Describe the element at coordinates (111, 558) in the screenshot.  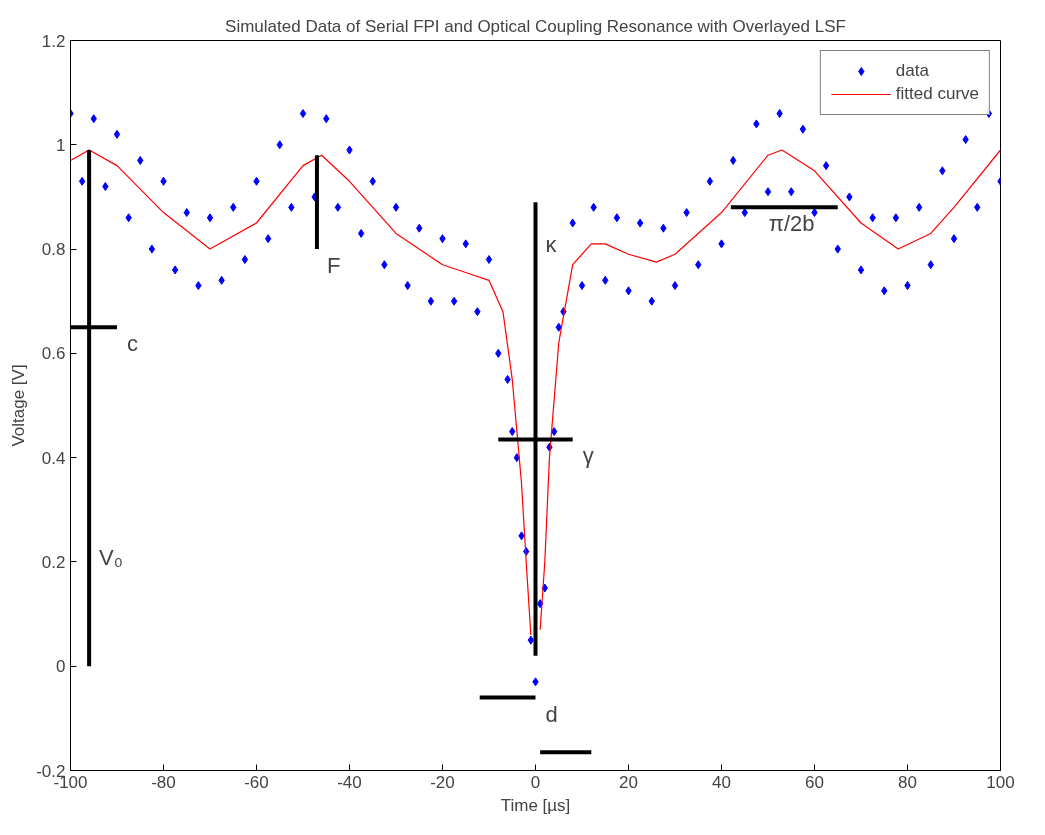
I see `annotation: V₀` at that location.